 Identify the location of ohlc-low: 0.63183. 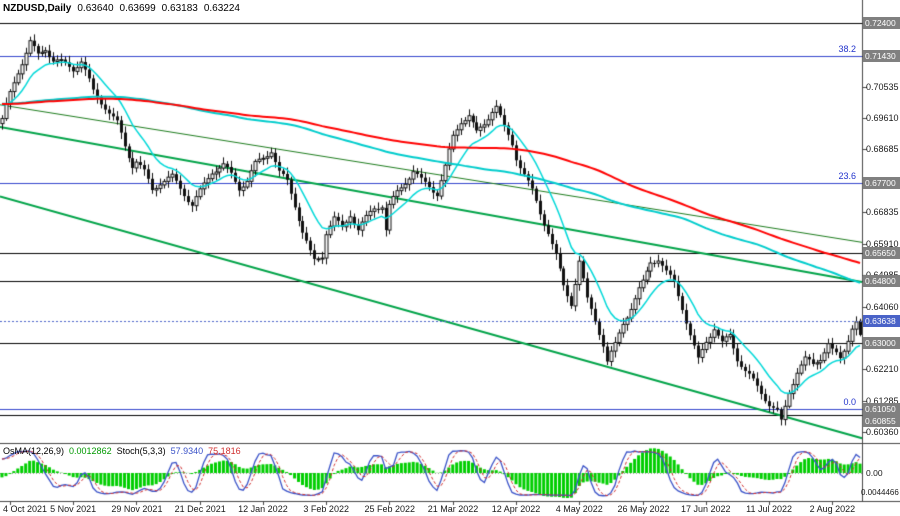
(179, 8).